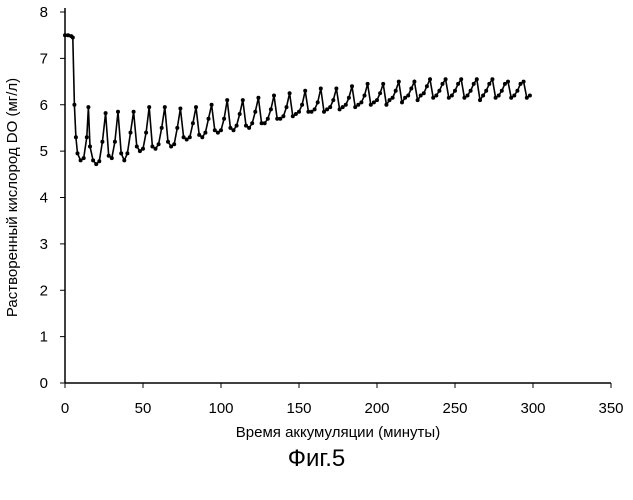 This screenshot has width=633, height=500. Describe the element at coordinates (65, 408) in the screenshot. I see `x-tick-label: 0` at that location.